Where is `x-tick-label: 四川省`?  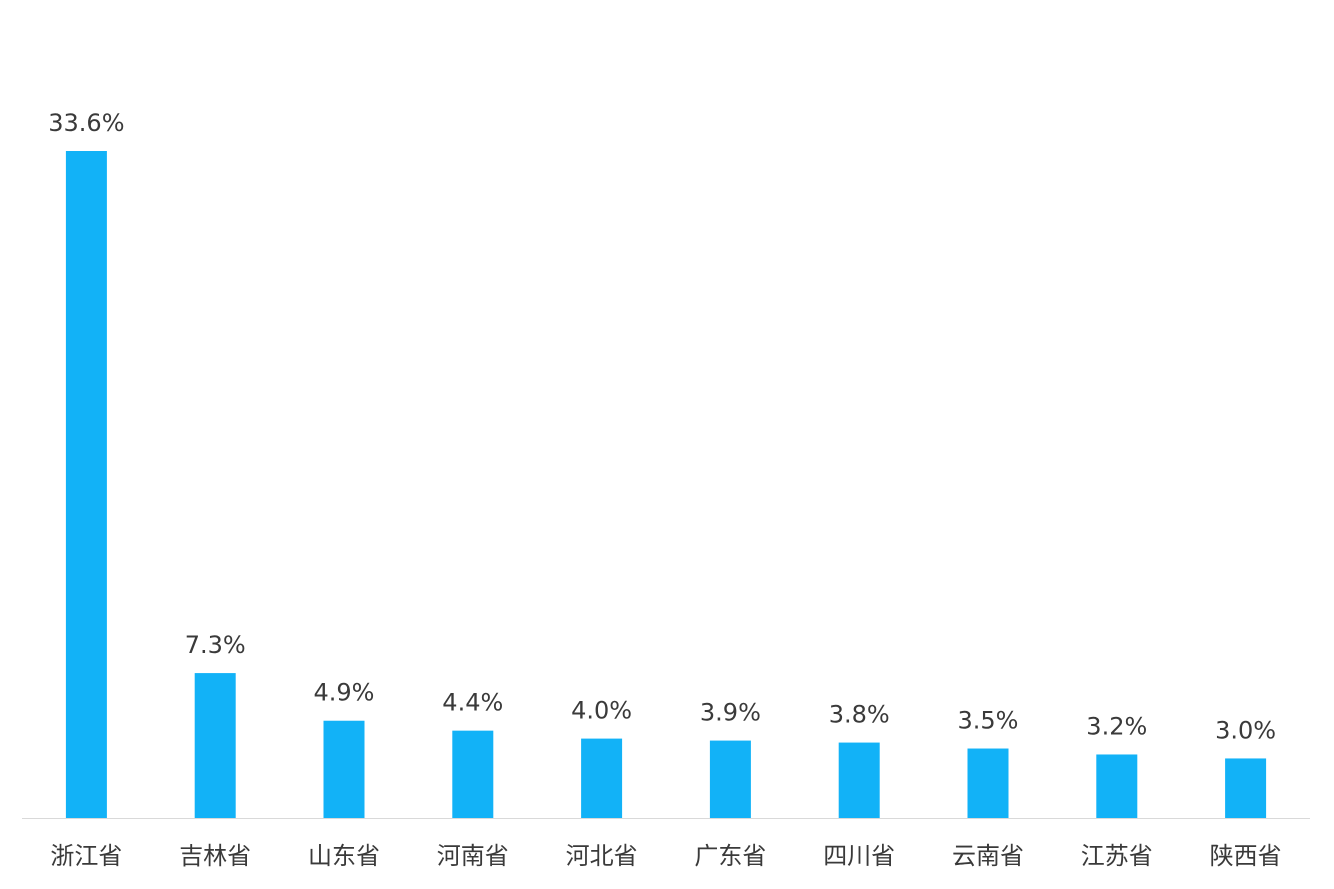
x-tick-label: 四川省 is located at coordinates (859, 856).